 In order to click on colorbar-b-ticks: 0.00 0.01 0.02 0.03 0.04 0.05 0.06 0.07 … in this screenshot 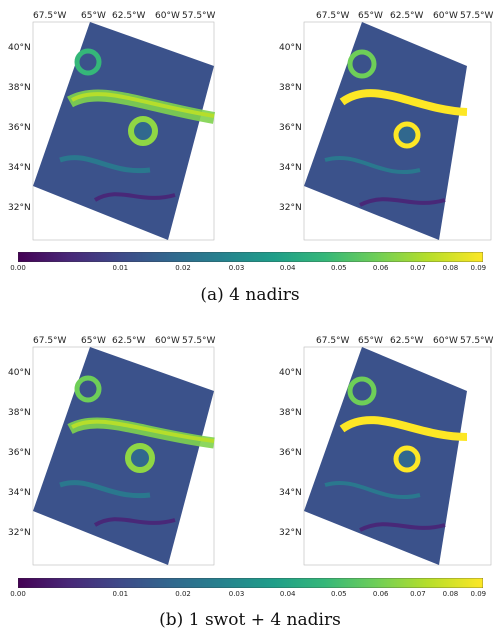, I will do `click(248, 596)`.